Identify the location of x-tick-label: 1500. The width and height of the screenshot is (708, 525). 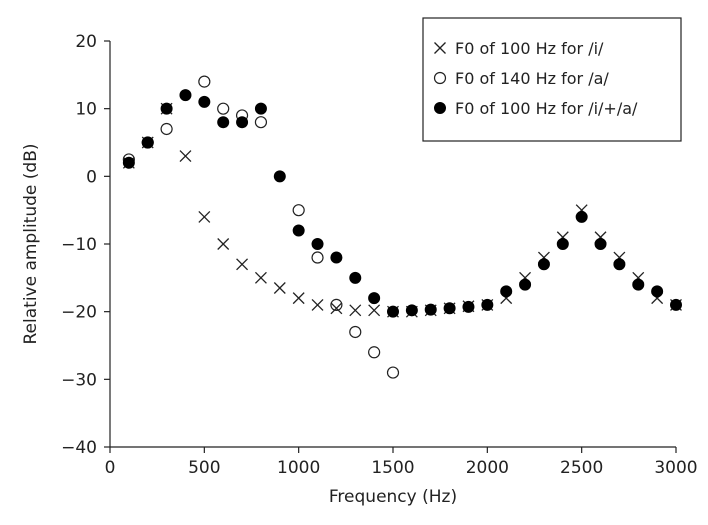
(392, 468).